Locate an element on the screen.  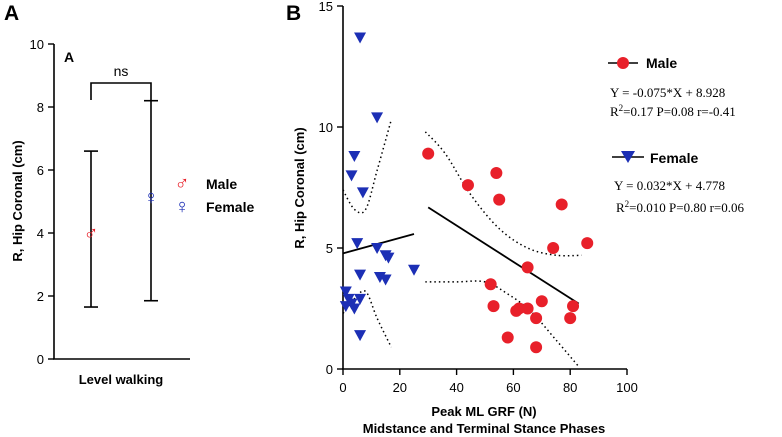
female-legend-icon: ♀ is located at coordinates (182, 207).